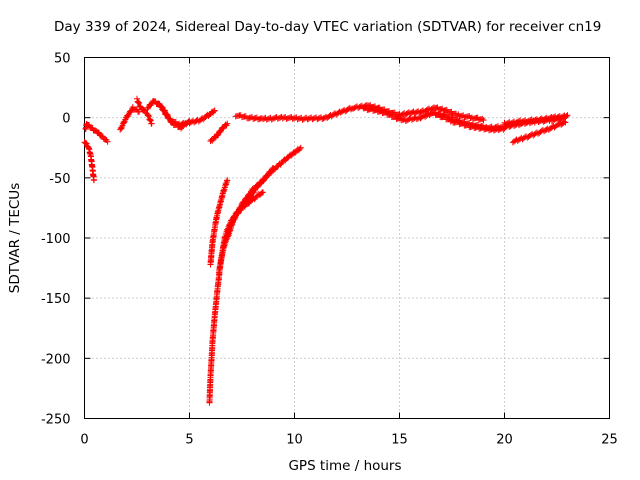 The image size is (640, 480). I want to click on y-tick-label: -100, so click(56, 239).